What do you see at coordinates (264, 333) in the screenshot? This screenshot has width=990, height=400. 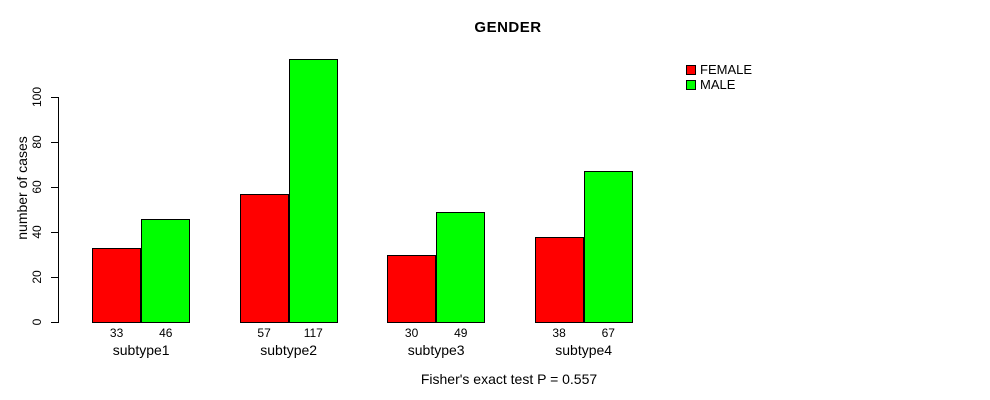 I see `bar-value-female-subtype2: 57` at bounding box center [264, 333].